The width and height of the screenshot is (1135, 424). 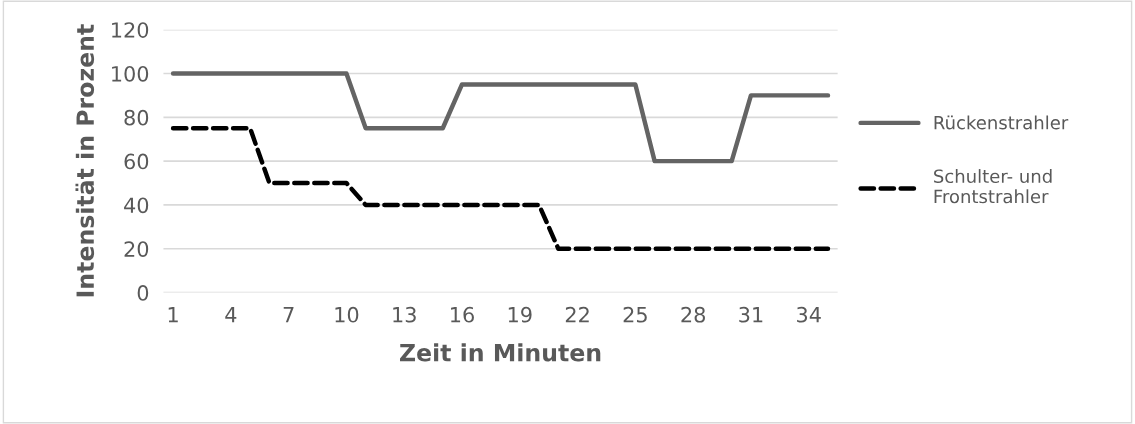 What do you see at coordinates (404, 314) in the screenshot?
I see `x-tick-label: 13` at bounding box center [404, 314].